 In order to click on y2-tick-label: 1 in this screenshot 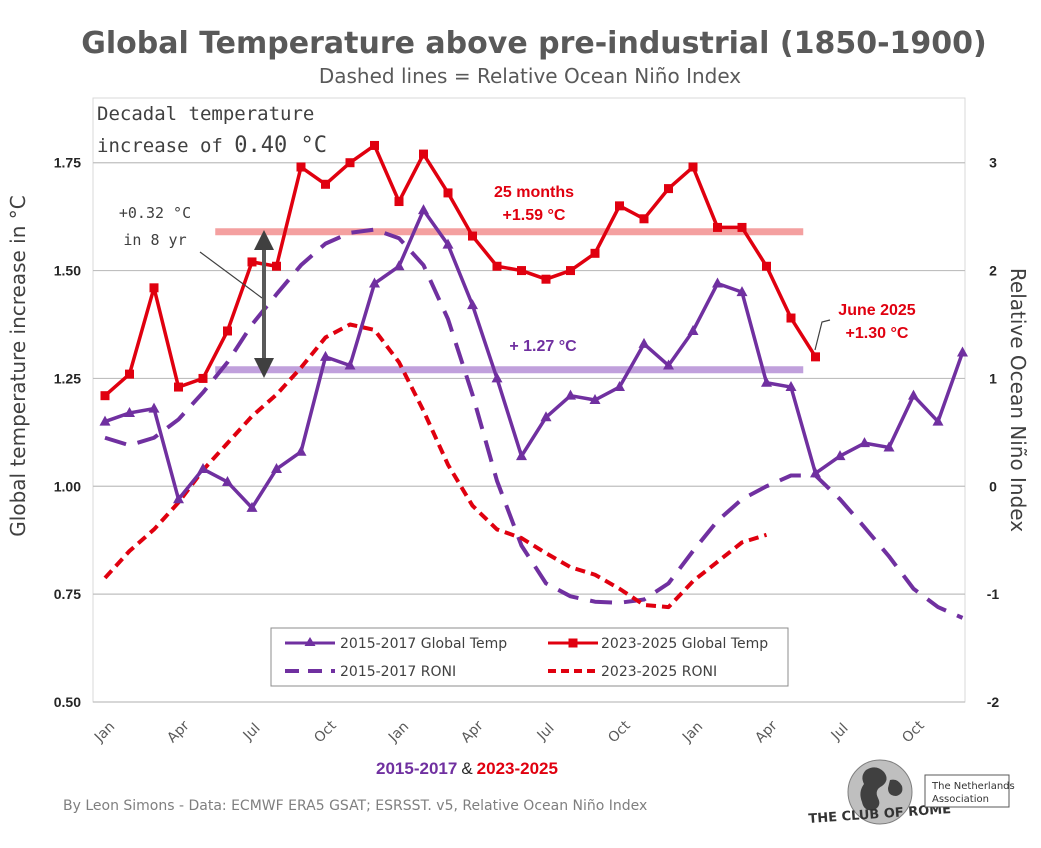, I will do `click(993, 378)`.